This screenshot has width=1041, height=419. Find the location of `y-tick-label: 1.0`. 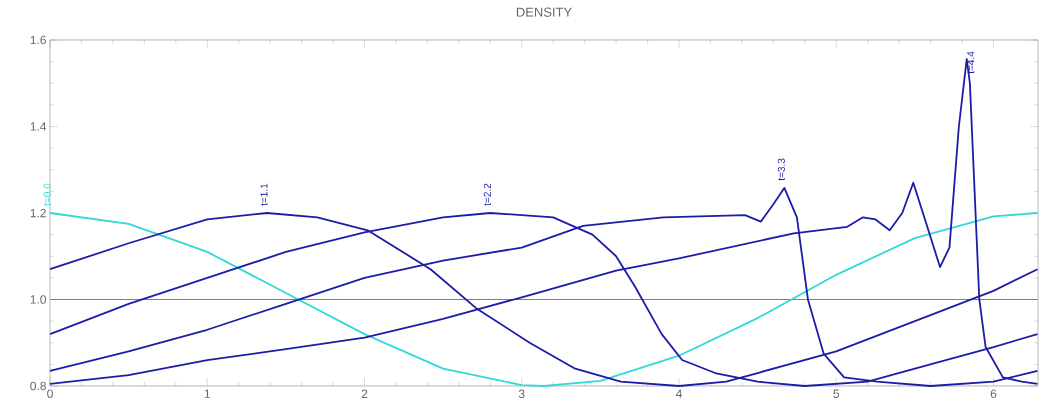

y-tick-label: 1.0 is located at coordinates (38, 299).